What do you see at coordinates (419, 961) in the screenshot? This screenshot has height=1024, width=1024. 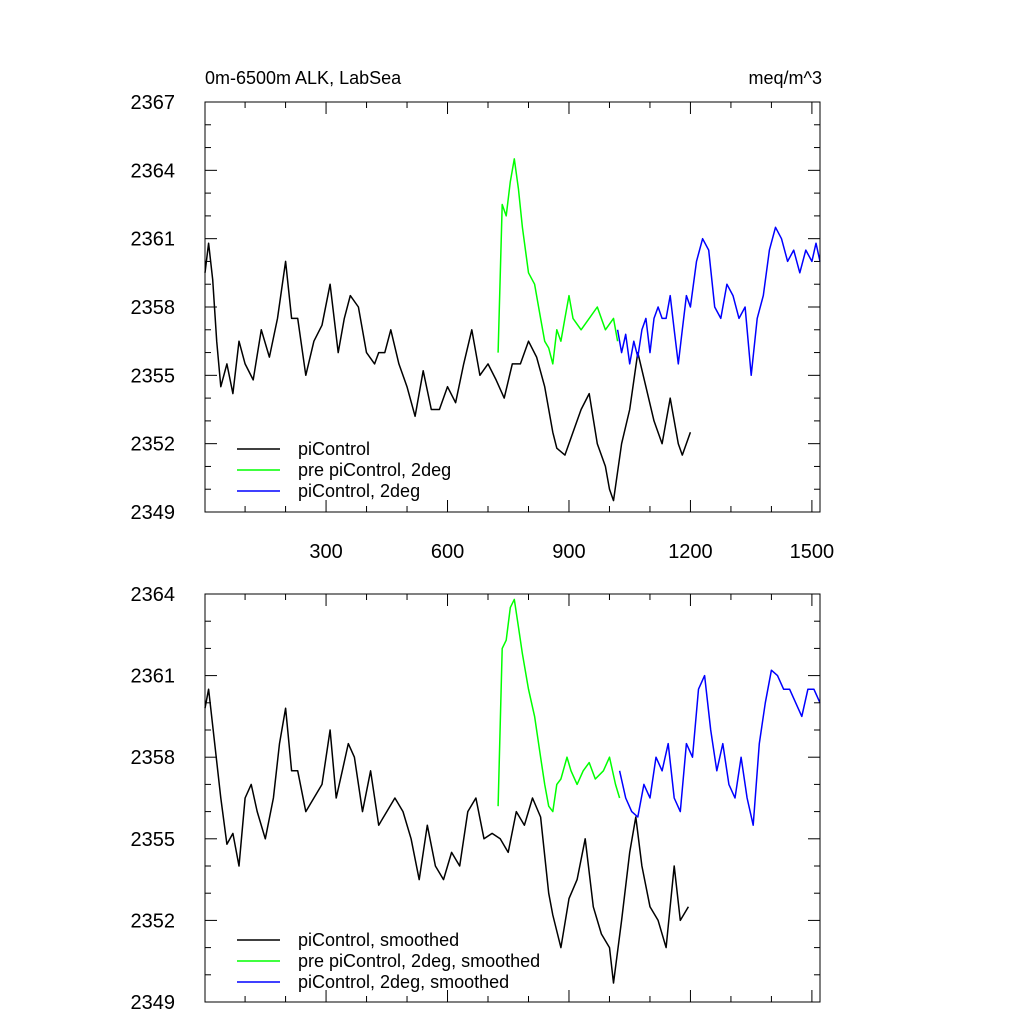 I see `panel1-legend-label: pre piControl, 2deg, smoothed` at bounding box center [419, 961].